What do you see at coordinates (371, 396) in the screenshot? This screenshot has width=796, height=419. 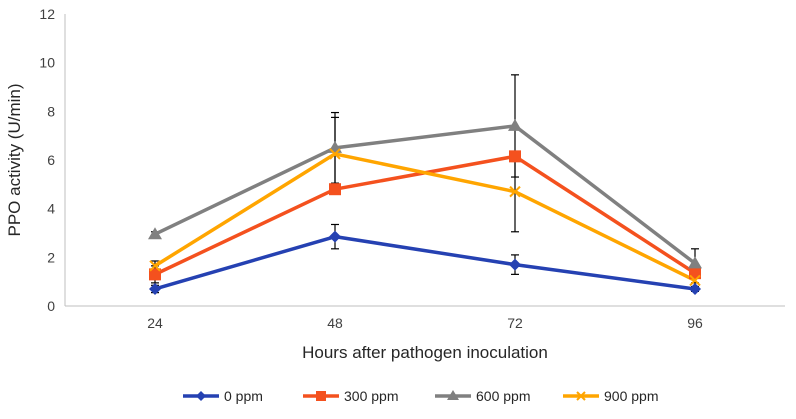 I see `legend-label: 300 ppm` at bounding box center [371, 396].